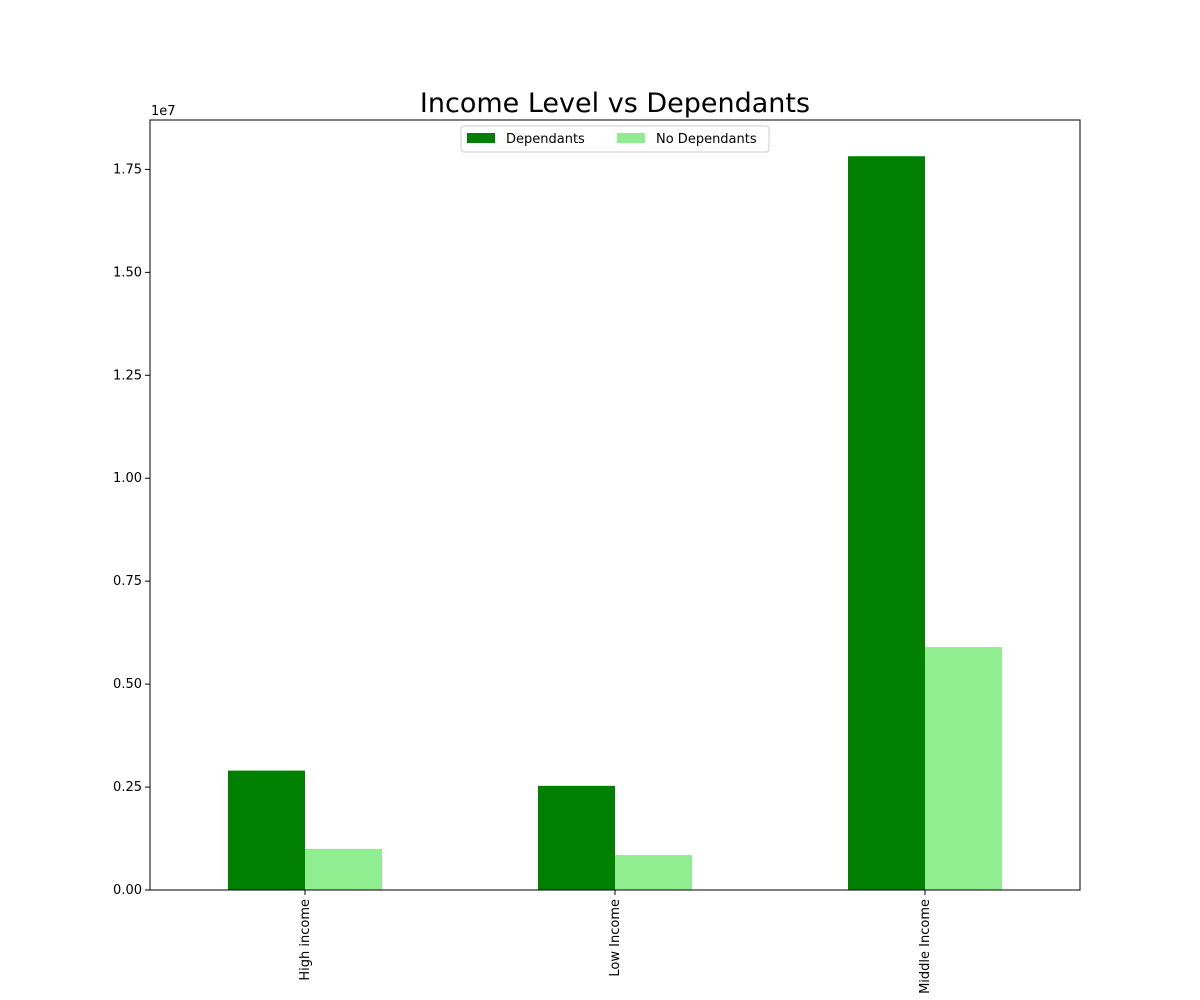 This screenshot has width=1200, height=1000. I want to click on legend-label-dependants: Dependants, so click(545, 139).